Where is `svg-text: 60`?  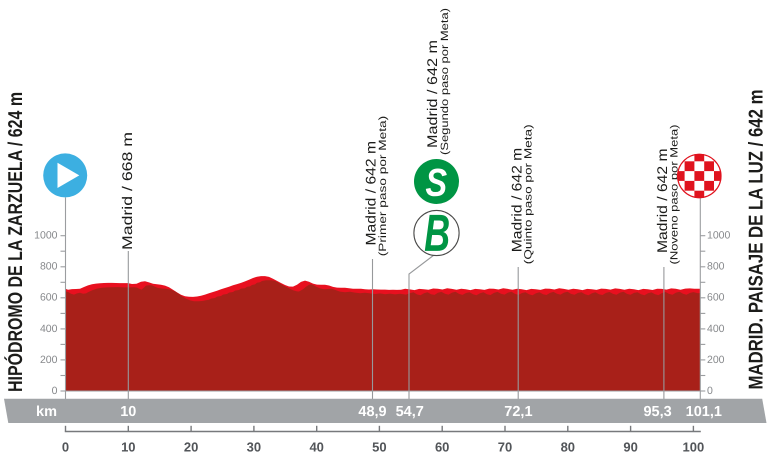 svg-text: 60 is located at coordinates (442, 447).